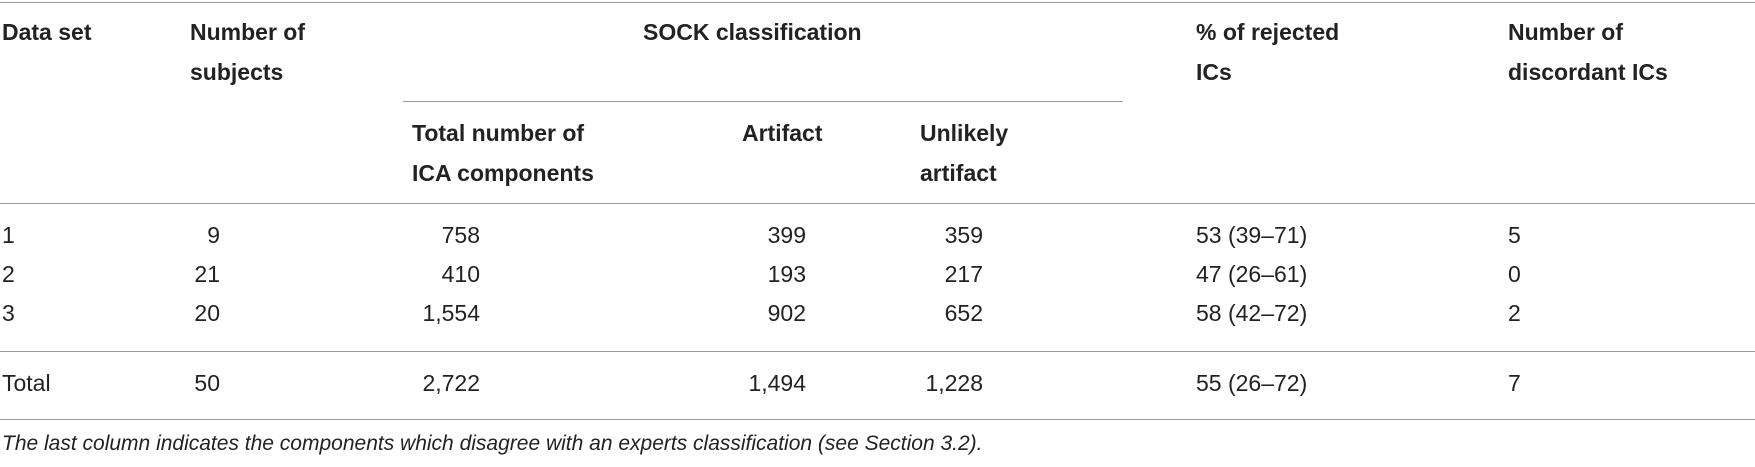 The image size is (1755, 467). What do you see at coordinates (877, 419) in the screenshot?
I see `table-bottom-rule` at bounding box center [877, 419].